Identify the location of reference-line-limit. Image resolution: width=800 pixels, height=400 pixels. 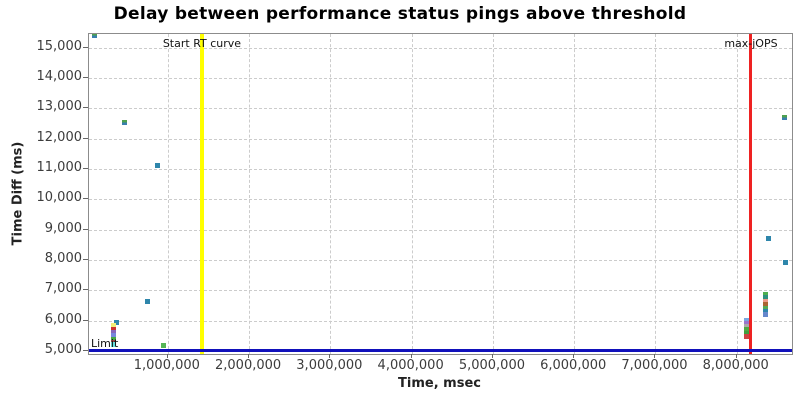
(440, 351).